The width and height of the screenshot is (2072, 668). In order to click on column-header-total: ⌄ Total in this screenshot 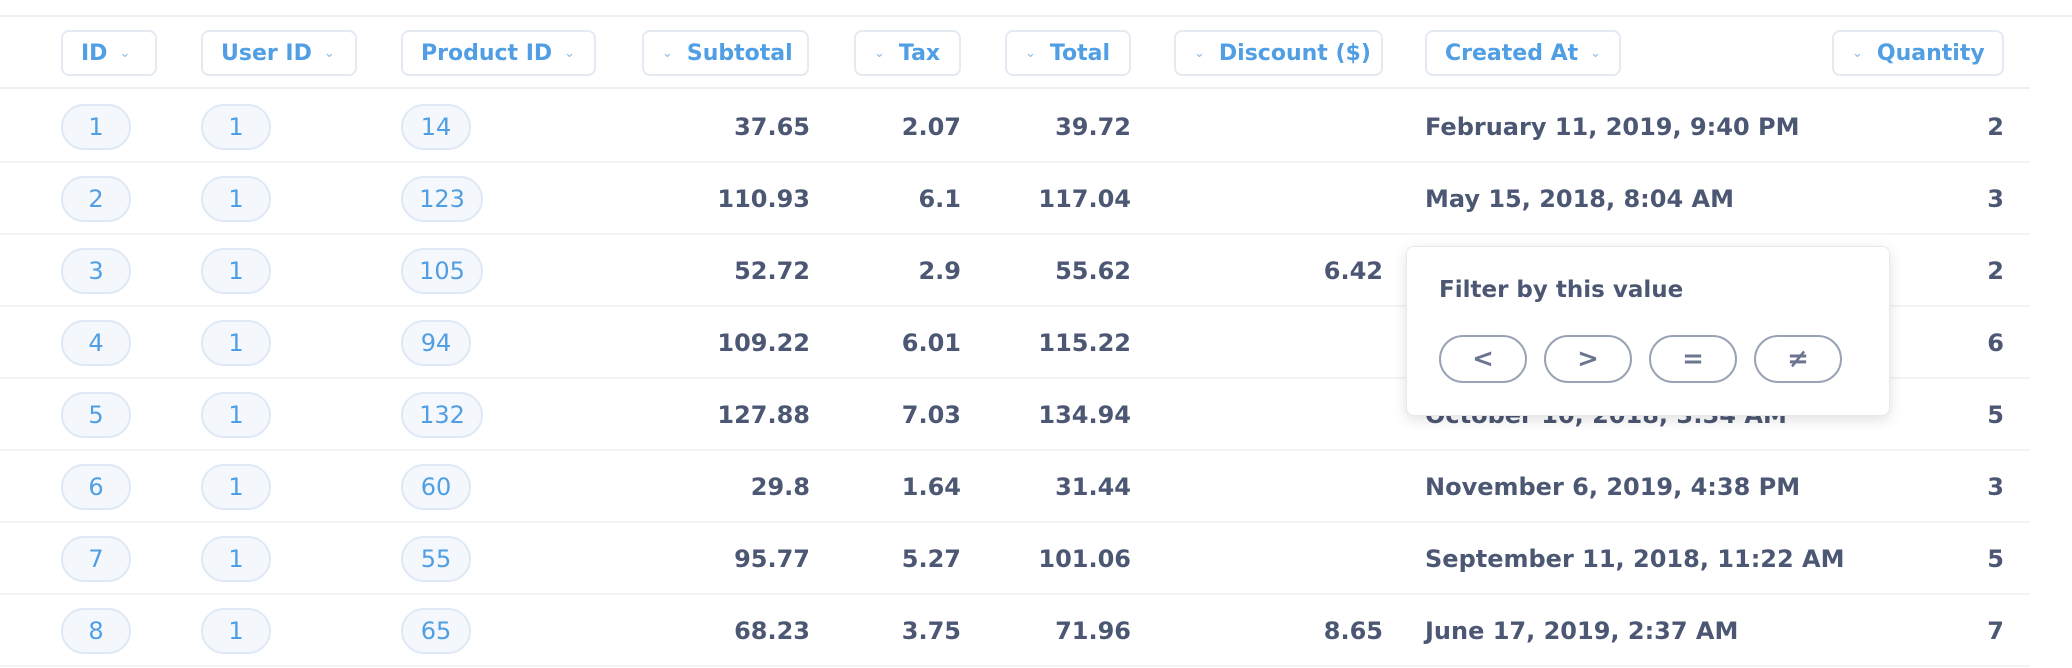, I will do `click(1068, 53)`.